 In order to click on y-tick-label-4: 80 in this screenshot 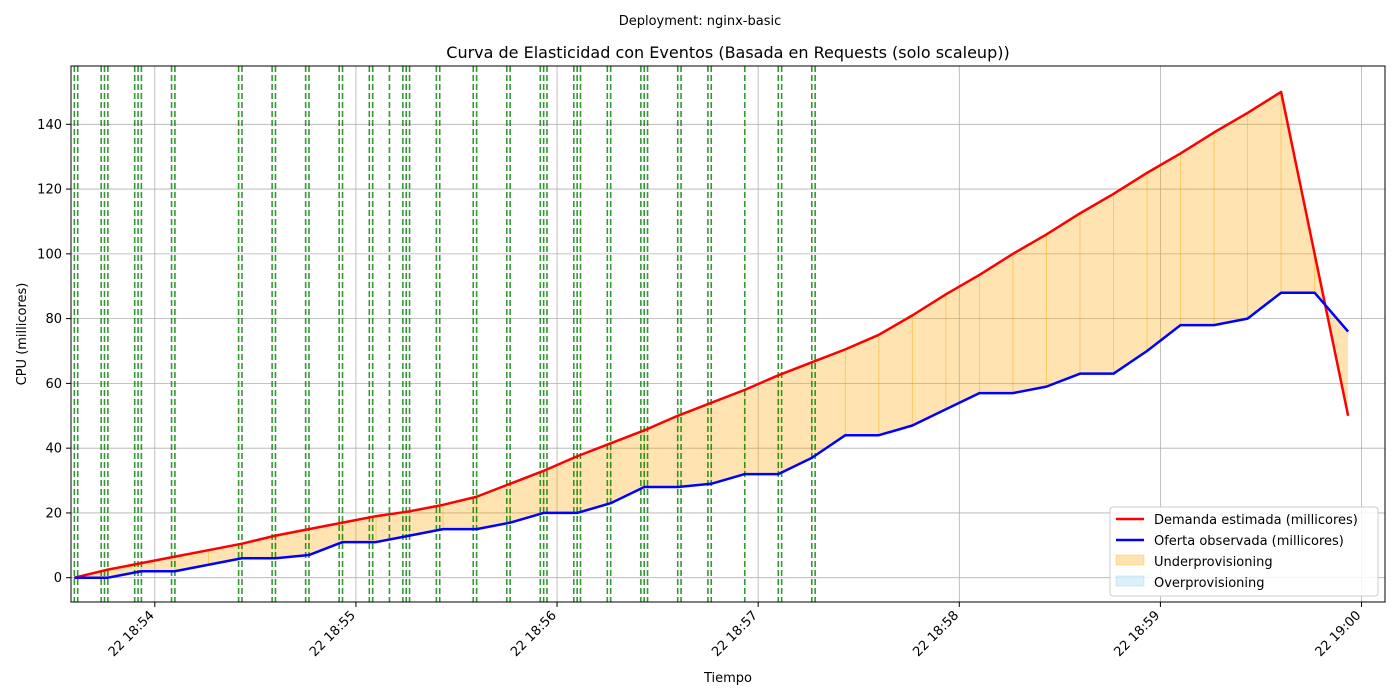, I will do `click(53, 319)`.